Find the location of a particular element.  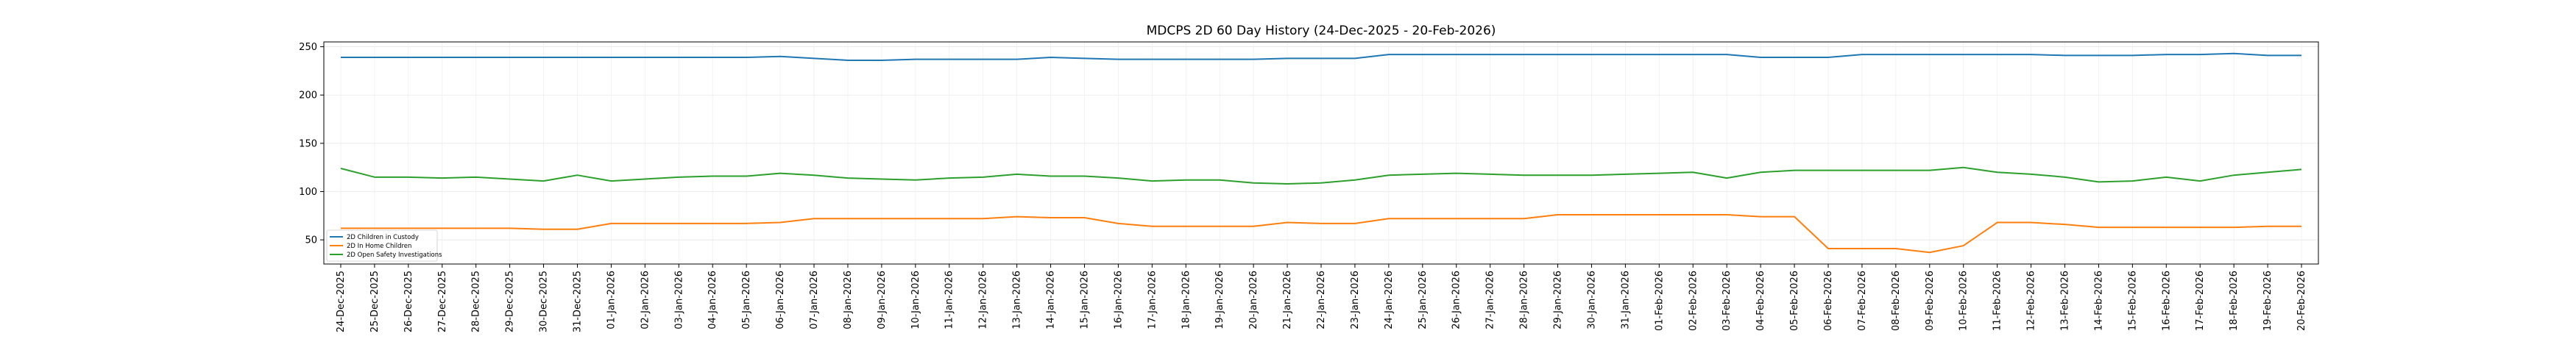

x-tick-label: 07-Feb-2026 is located at coordinates (1862, 301).